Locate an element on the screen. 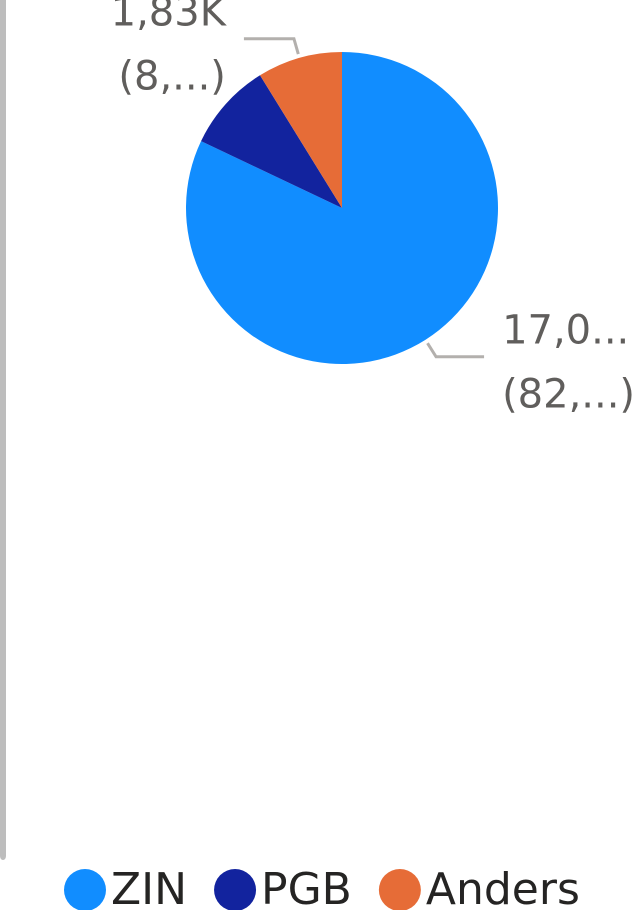 This screenshot has width=636, height=910. panel-border is located at coordinates (3, 430).